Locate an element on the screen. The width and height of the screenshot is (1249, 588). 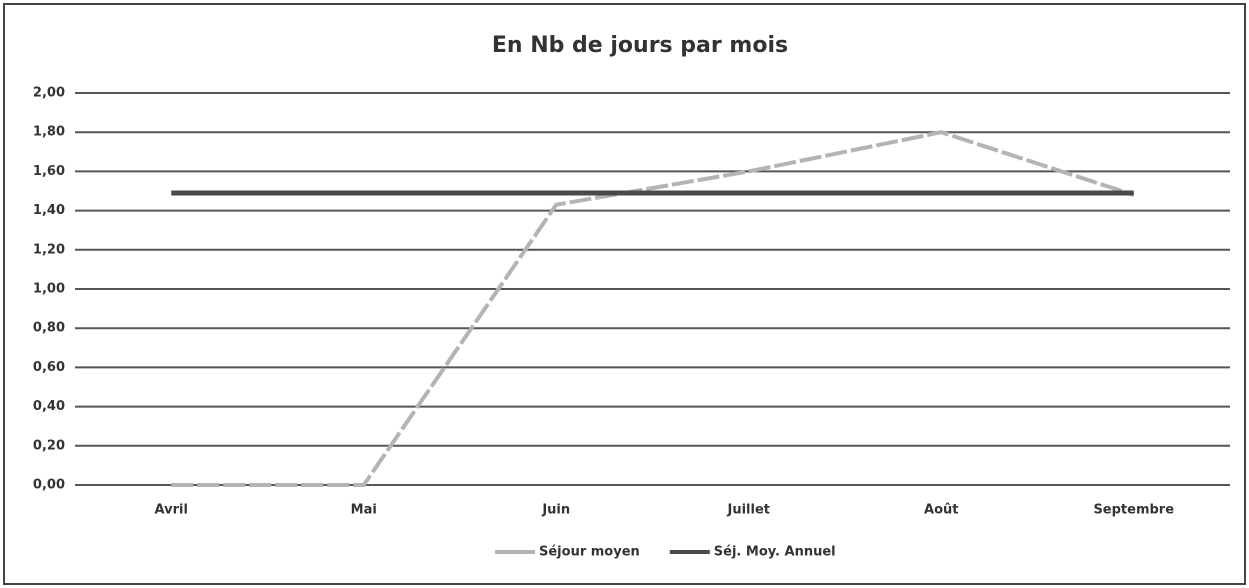
x-tick-label: Août is located at coordinates (941, 510).